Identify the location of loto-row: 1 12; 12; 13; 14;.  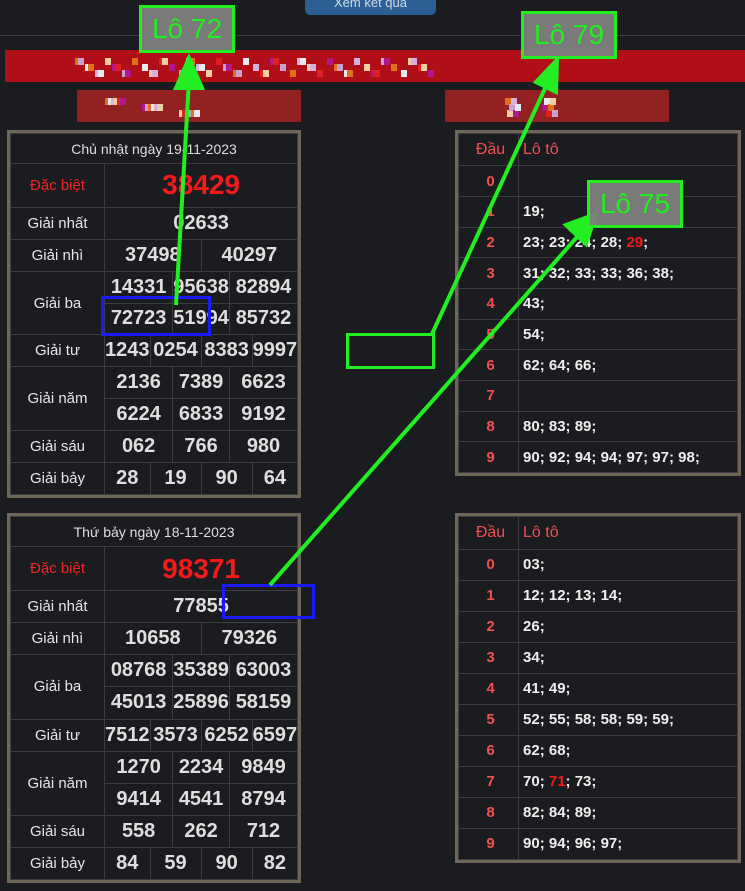
(598, 595).